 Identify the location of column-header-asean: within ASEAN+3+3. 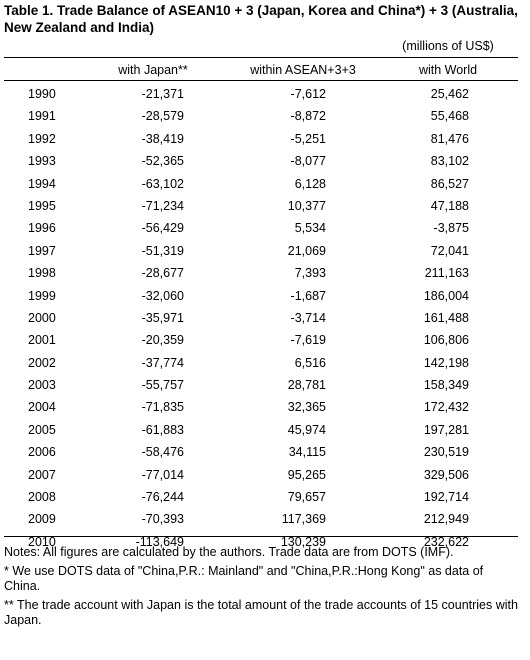
(303, 70).